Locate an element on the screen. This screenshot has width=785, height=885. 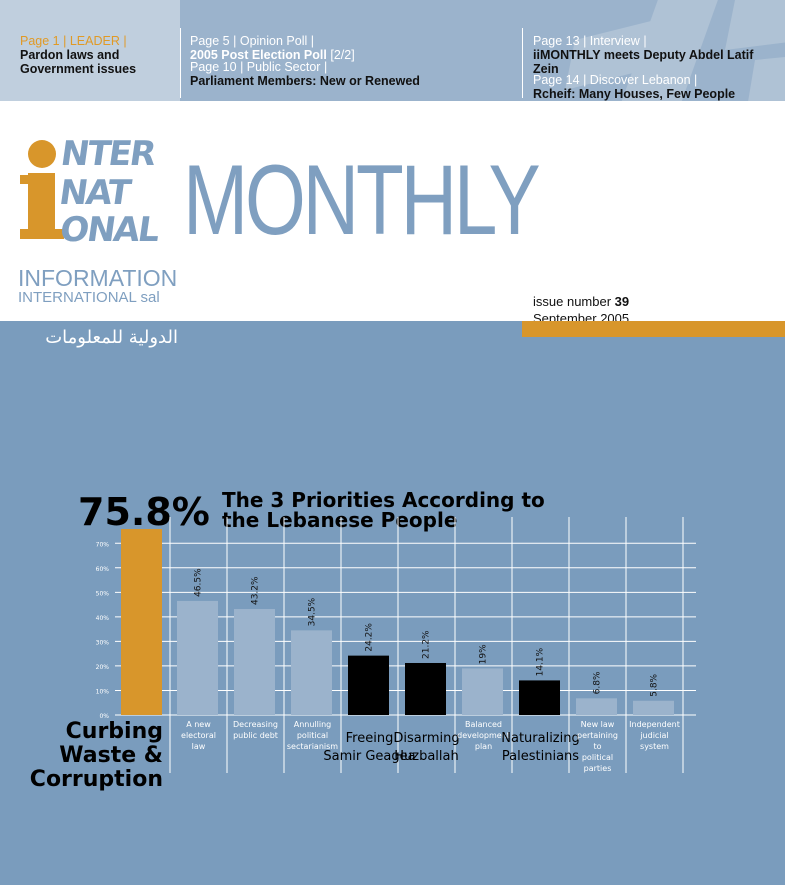
category-label: New law is located at coordinates (598, 724).